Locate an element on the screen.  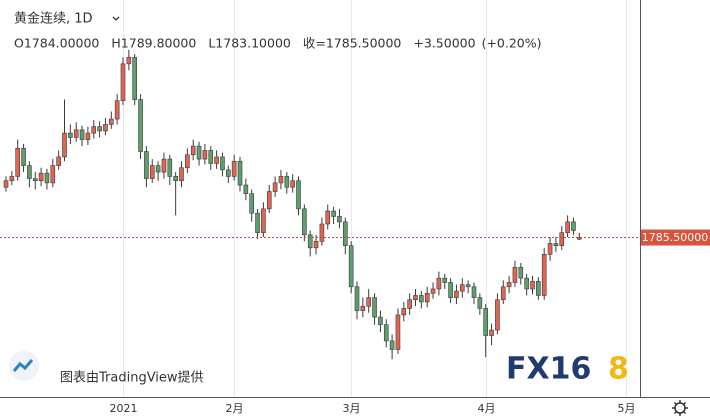
x-tick-label: 5月 is located at coordinates (627, 408).